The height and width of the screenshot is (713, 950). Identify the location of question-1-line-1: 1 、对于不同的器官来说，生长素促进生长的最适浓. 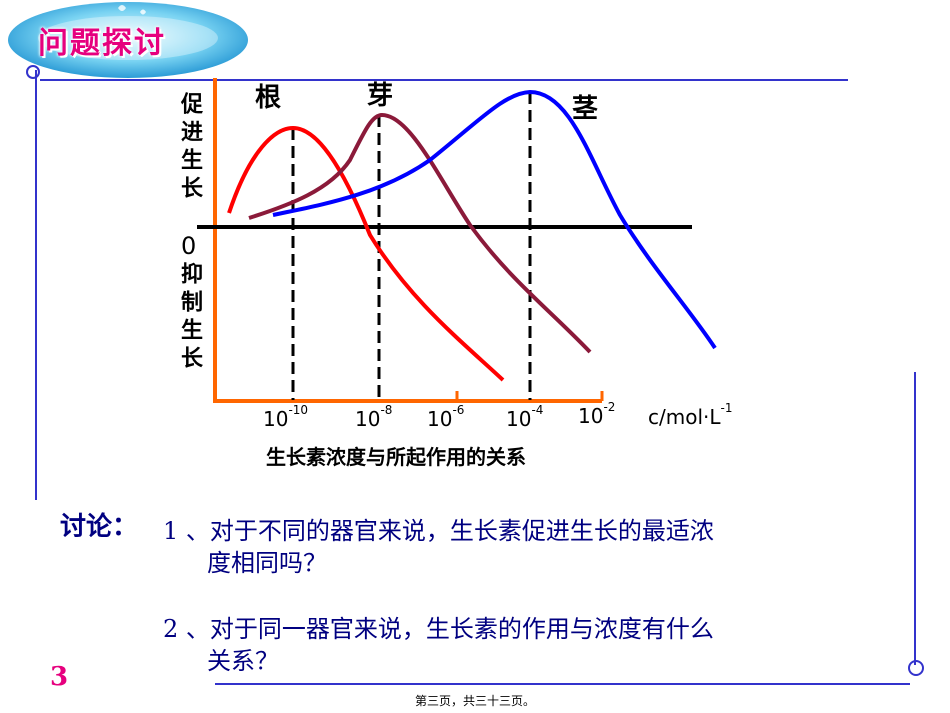
(438, 531).